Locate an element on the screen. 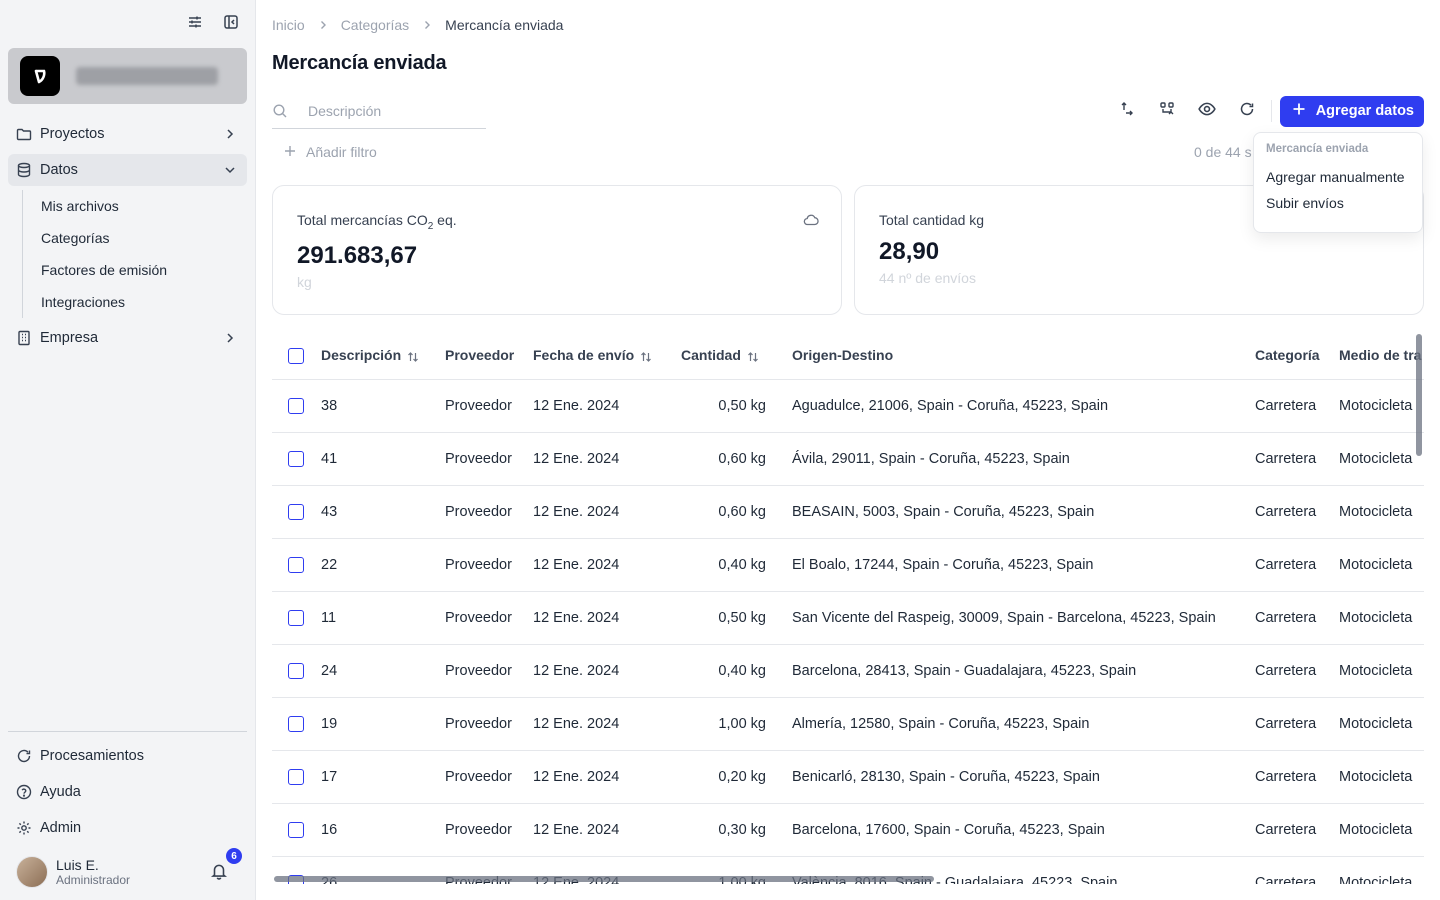 The height and width of the screenshot is (900, 1440). nav-item-ayuda: Ayuda is located at coordinates (127, 792).